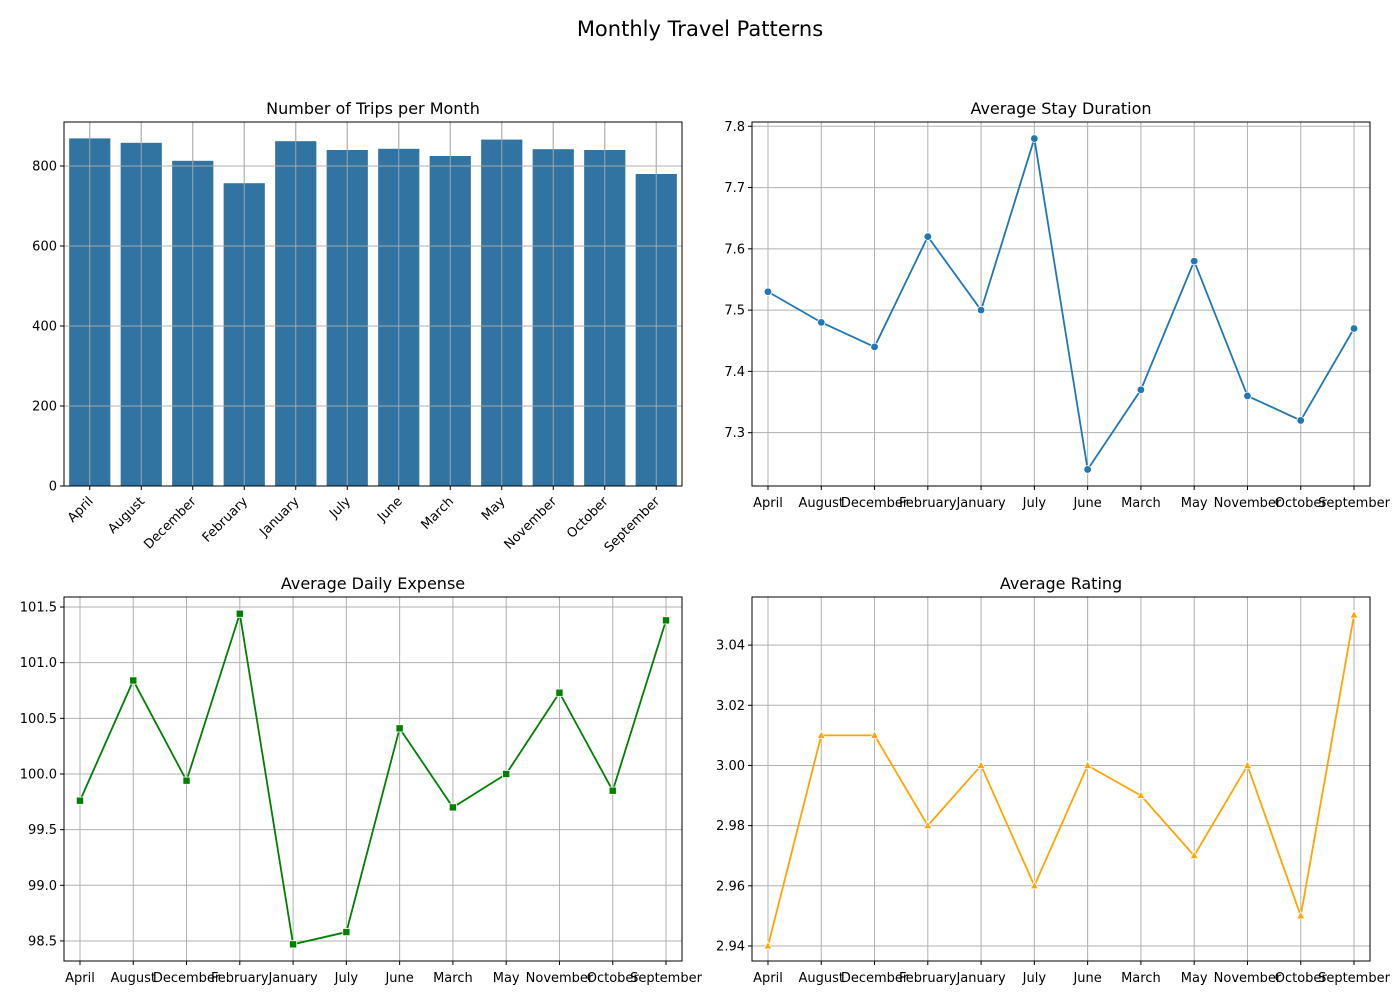  Describe the element at coordinates (734, 311) in the screenshot. I see `y-tick-label: 7.5` at that location.